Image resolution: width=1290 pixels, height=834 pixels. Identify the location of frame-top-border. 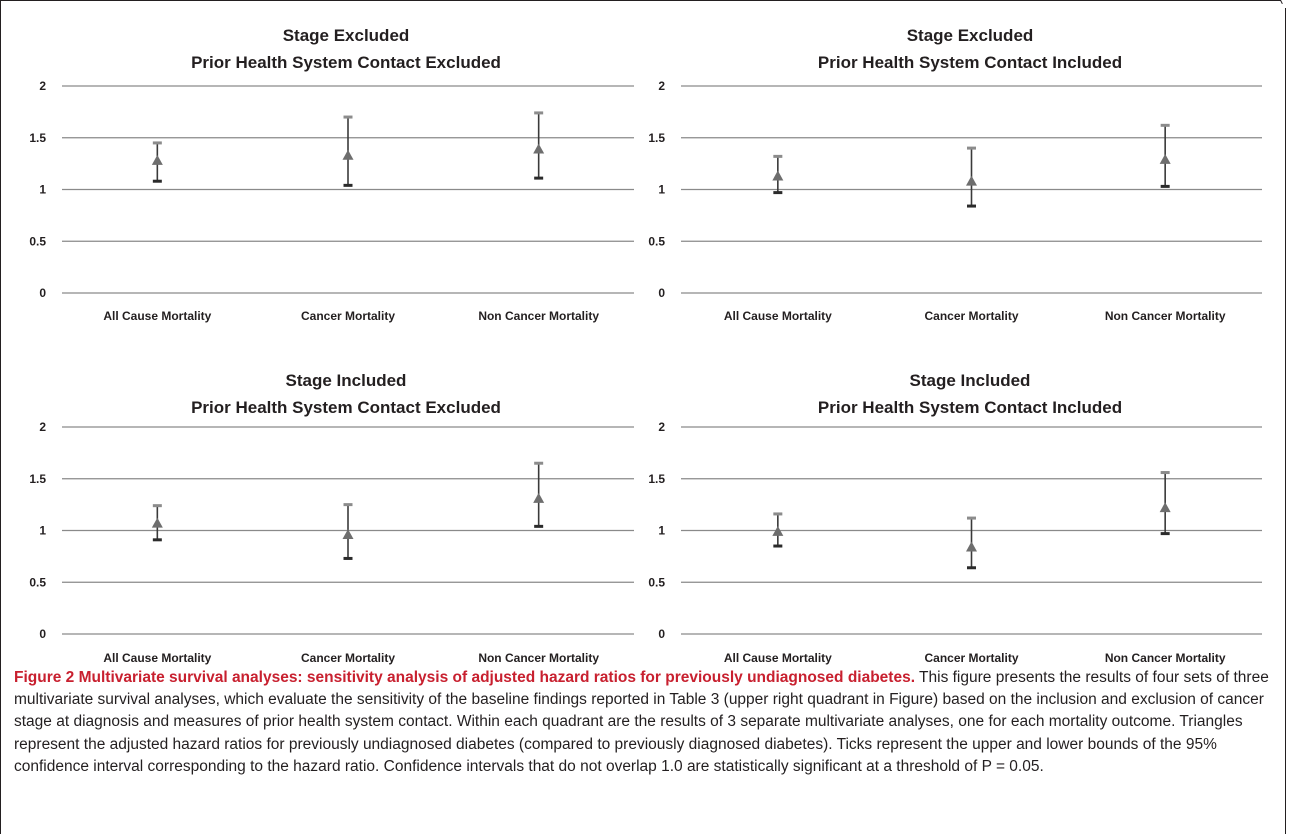
(640, 0).